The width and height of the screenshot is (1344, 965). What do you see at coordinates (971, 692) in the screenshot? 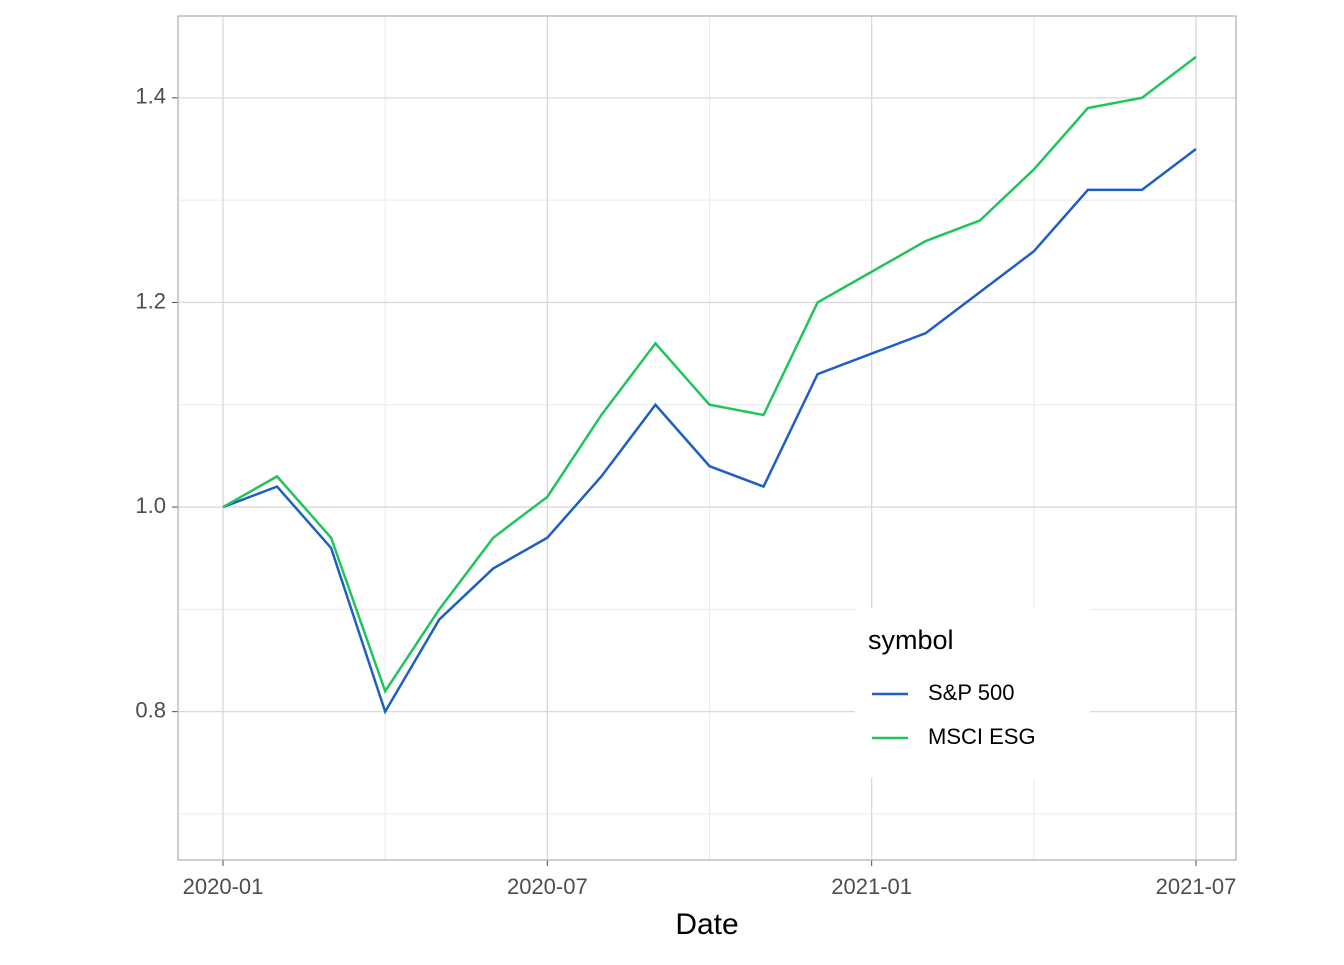
I see `legend-label: S&P 500` at bounding box center [971, 692].